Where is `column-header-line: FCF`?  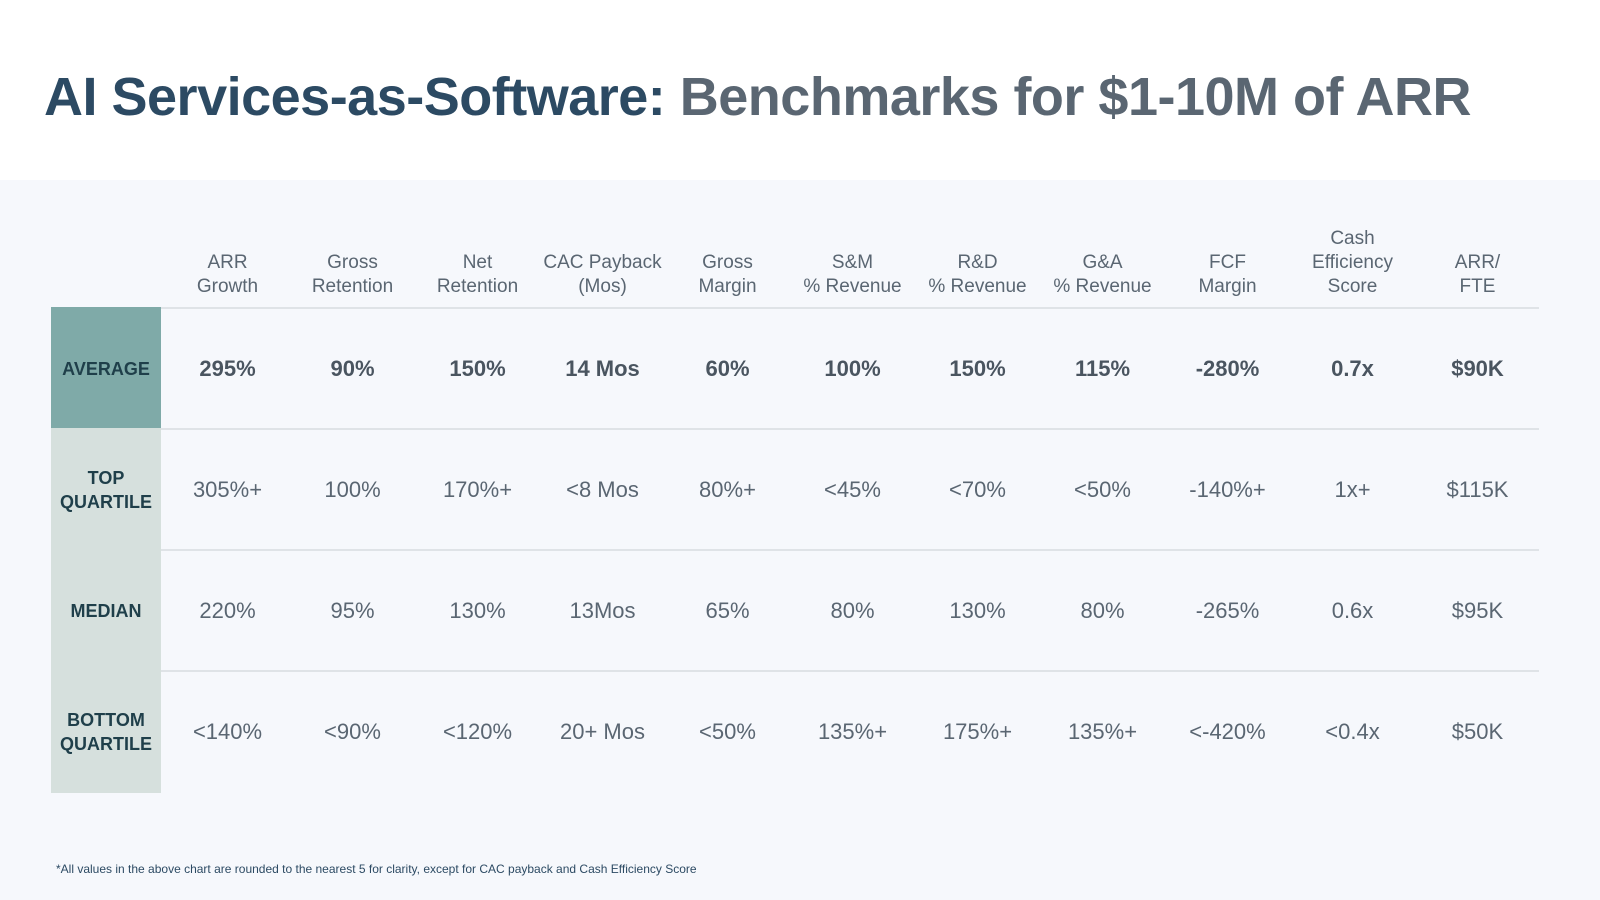
column-header-line: FCF is located at coordinates (1227, 262).